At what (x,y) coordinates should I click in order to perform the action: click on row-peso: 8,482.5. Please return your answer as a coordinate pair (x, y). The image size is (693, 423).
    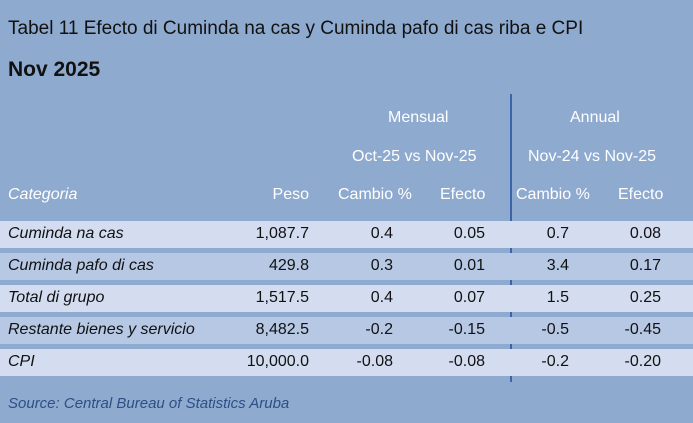
    Looking at the image, I should click on (282, 329).